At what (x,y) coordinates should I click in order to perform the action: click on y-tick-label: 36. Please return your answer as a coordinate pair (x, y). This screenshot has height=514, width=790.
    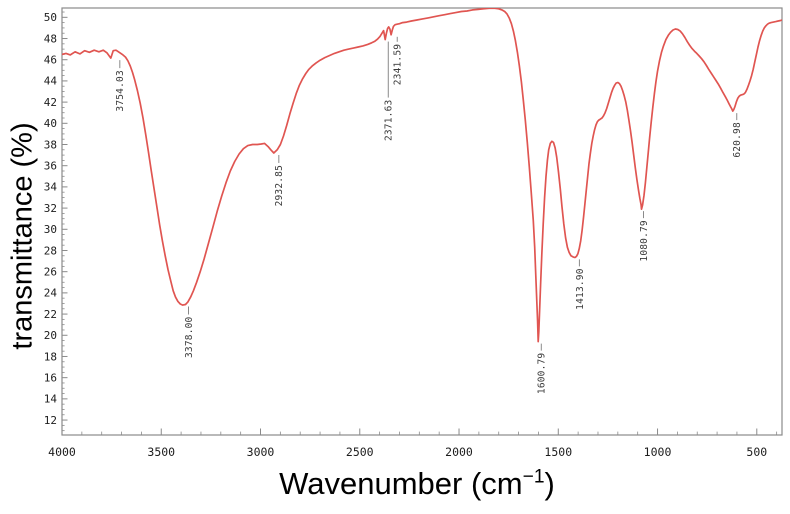
    Looking at the image, I should click on (50, 166).